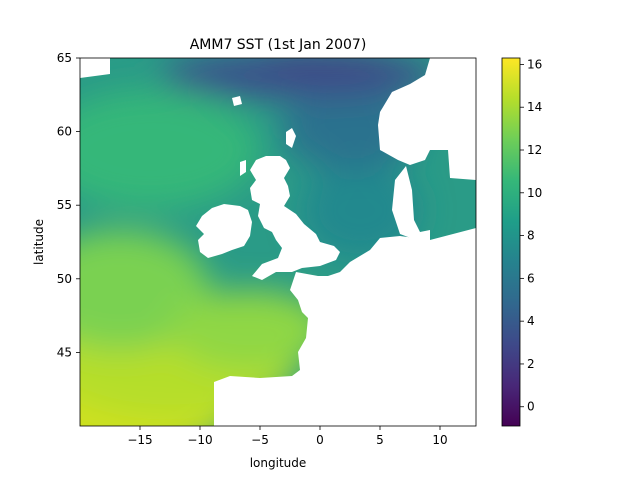 The height and width of the screenshot is (480, 640). What do you see at coordinates (534, 150) in the screenshot?
I see `colorbar-tick-label: 12` at bounding box center [534, 150].